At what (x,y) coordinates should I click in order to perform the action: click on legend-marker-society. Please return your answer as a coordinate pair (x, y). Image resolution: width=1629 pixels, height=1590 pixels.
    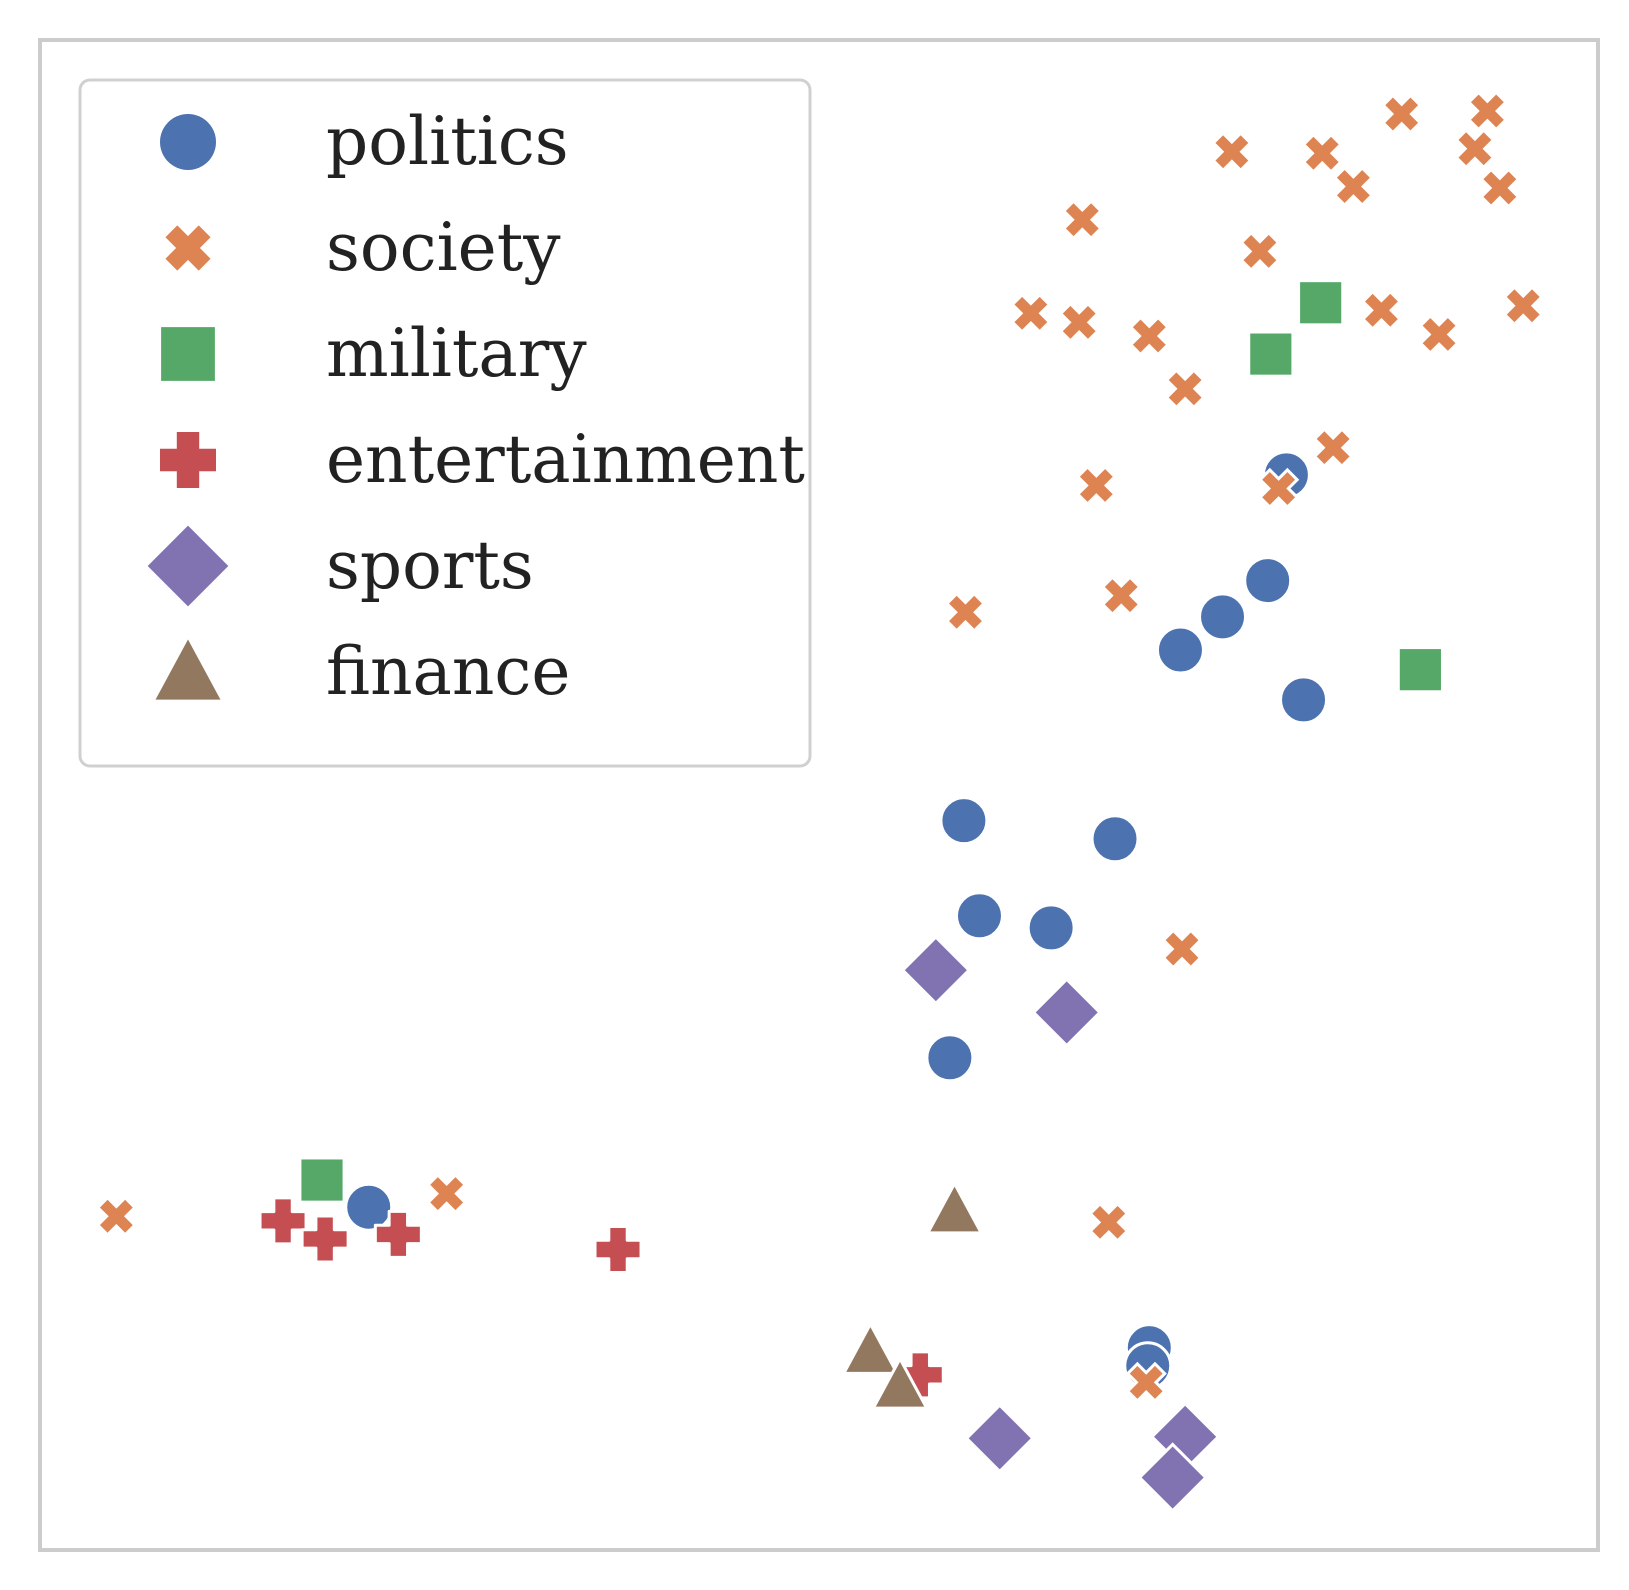
    Looking at the image, I should click on (188, 248).